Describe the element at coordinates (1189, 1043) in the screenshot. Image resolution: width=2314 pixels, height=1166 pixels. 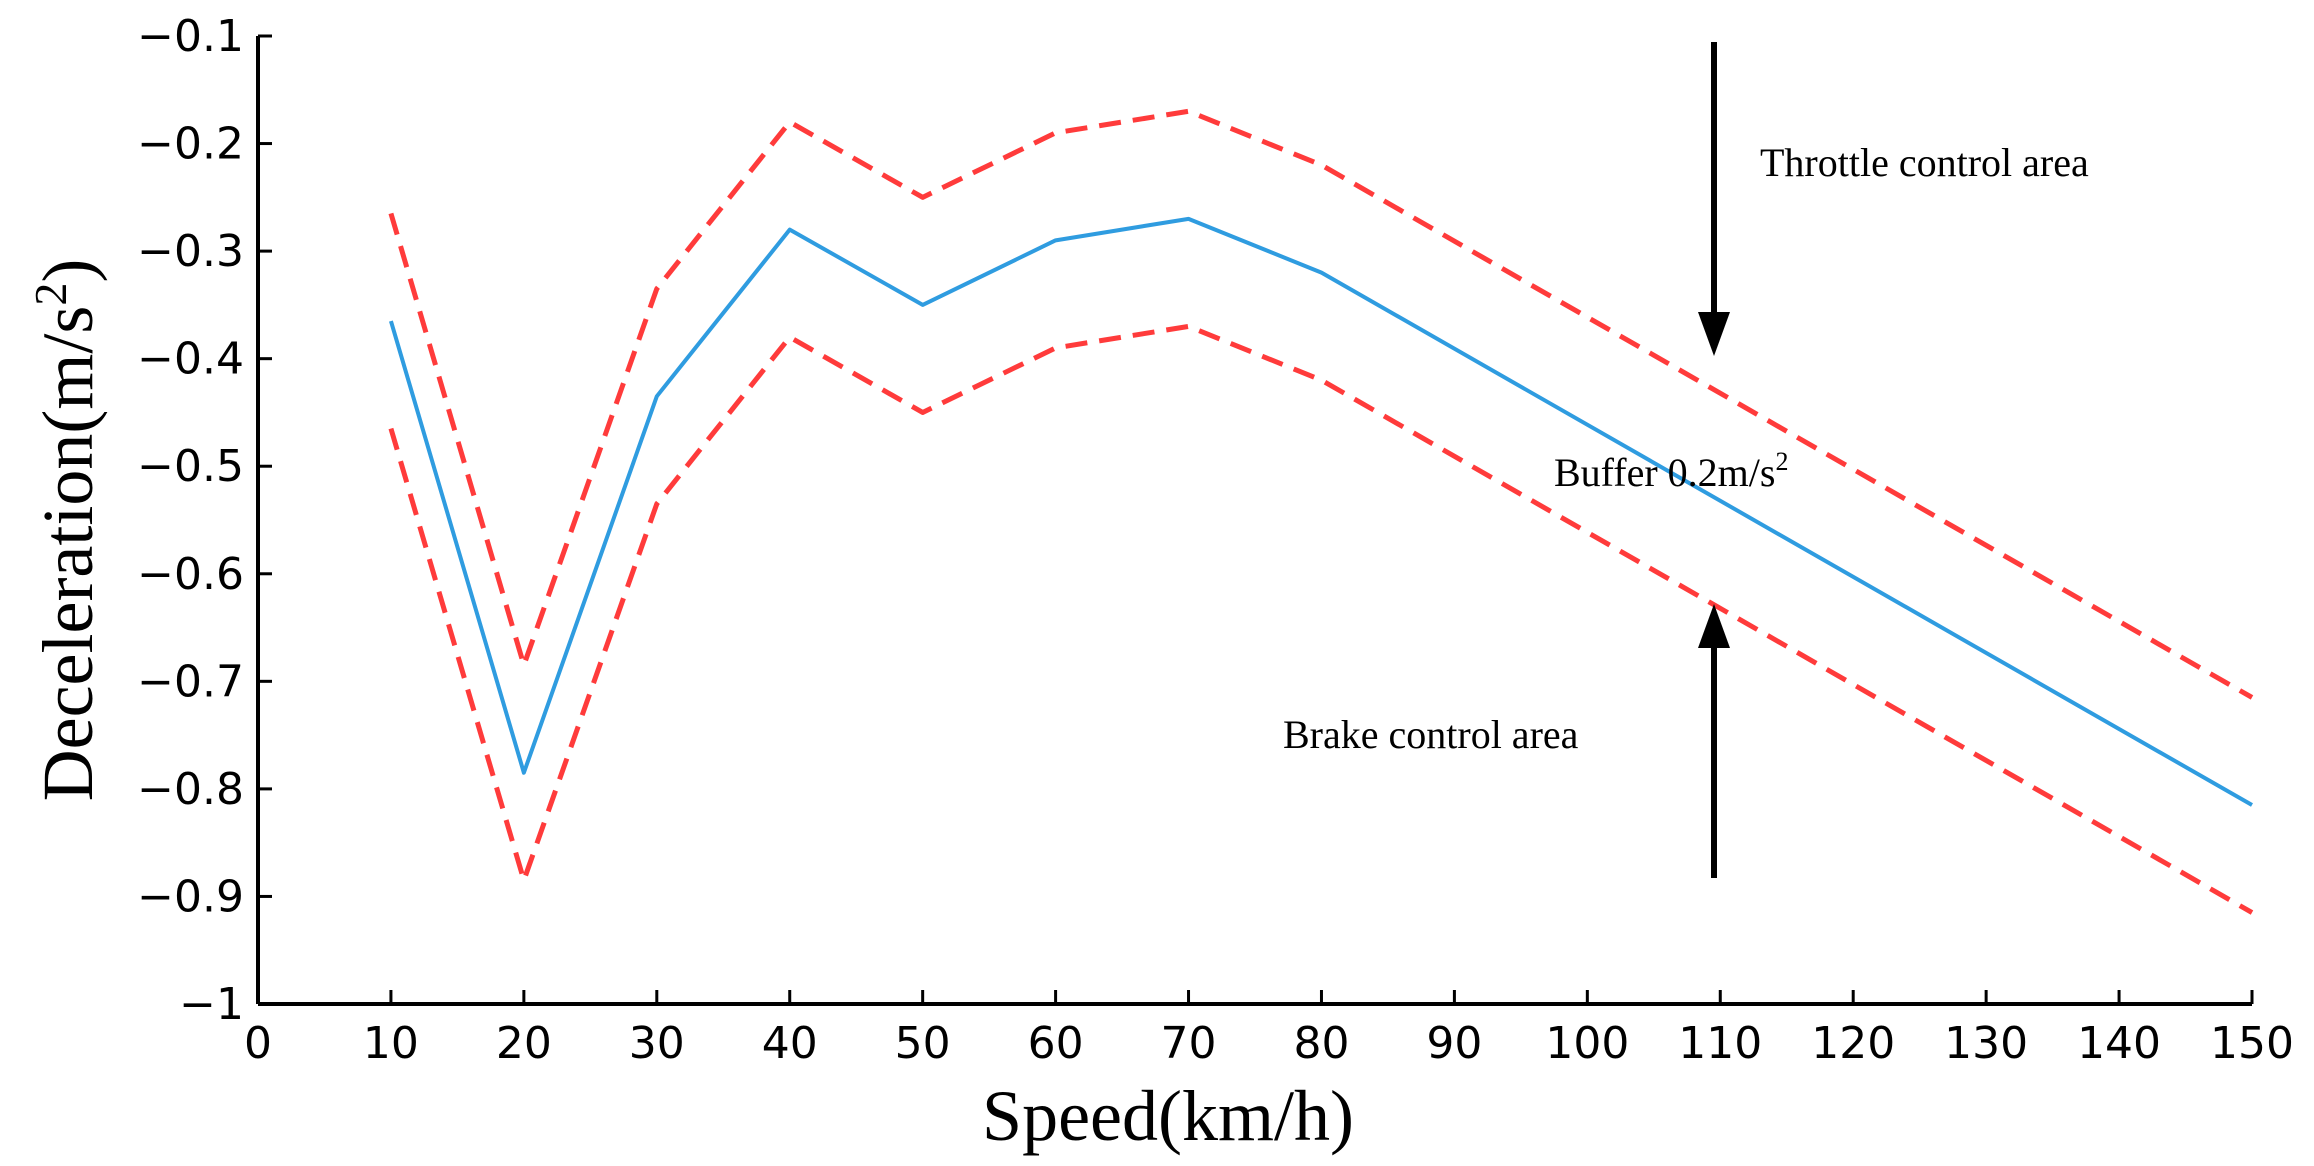
I see `x-tick-label: 70` at that location.